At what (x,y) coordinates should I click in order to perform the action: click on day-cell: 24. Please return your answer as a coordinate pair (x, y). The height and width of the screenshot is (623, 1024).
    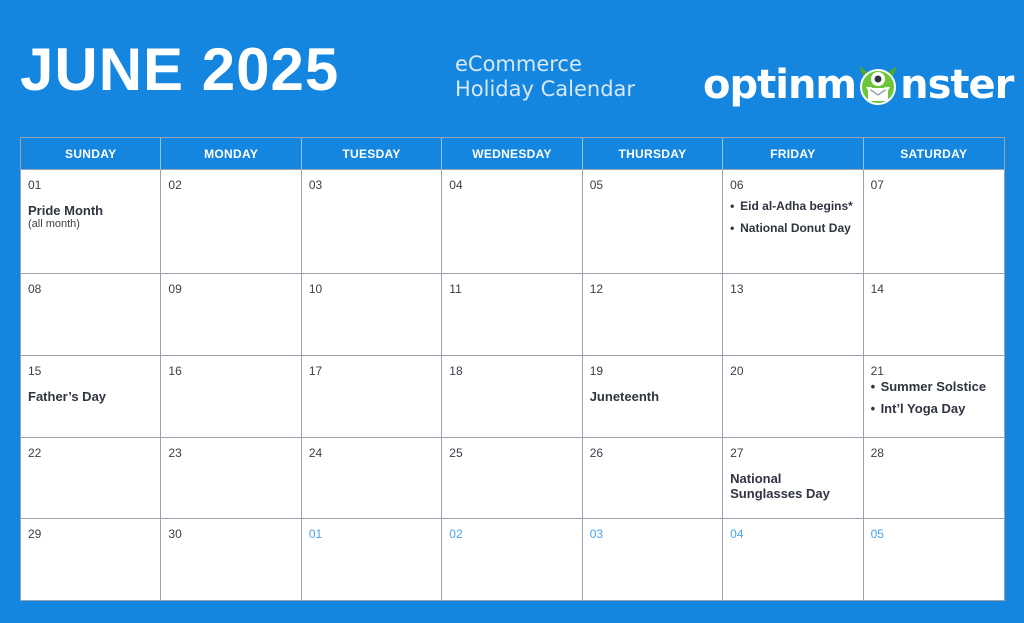
    Looking at the image, I should click on (372, 478).